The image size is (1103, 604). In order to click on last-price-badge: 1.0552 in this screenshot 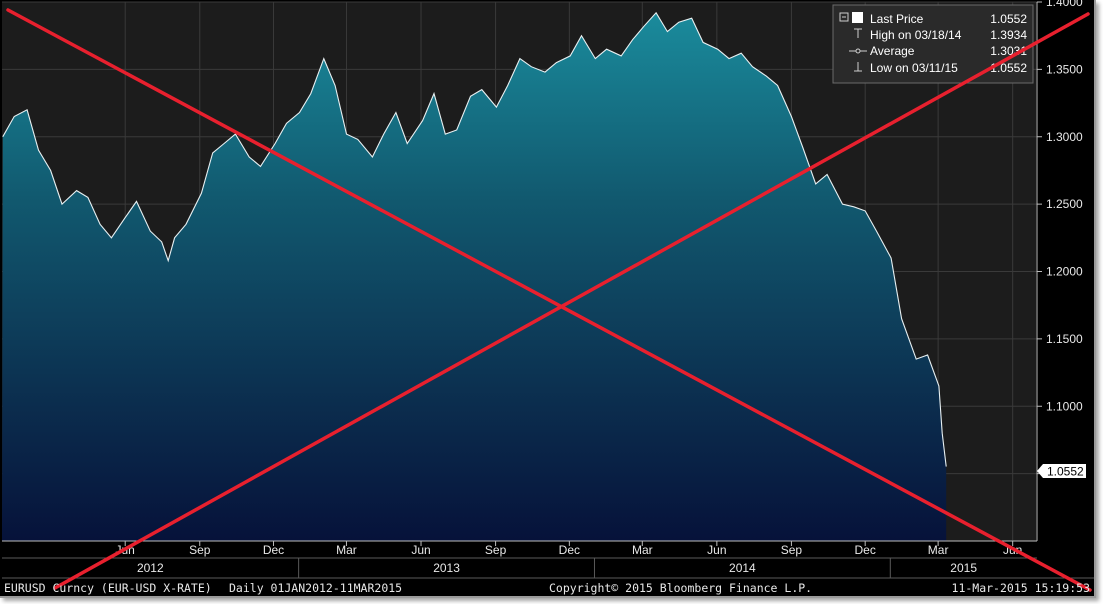, I will do `click(1061, 471)`.